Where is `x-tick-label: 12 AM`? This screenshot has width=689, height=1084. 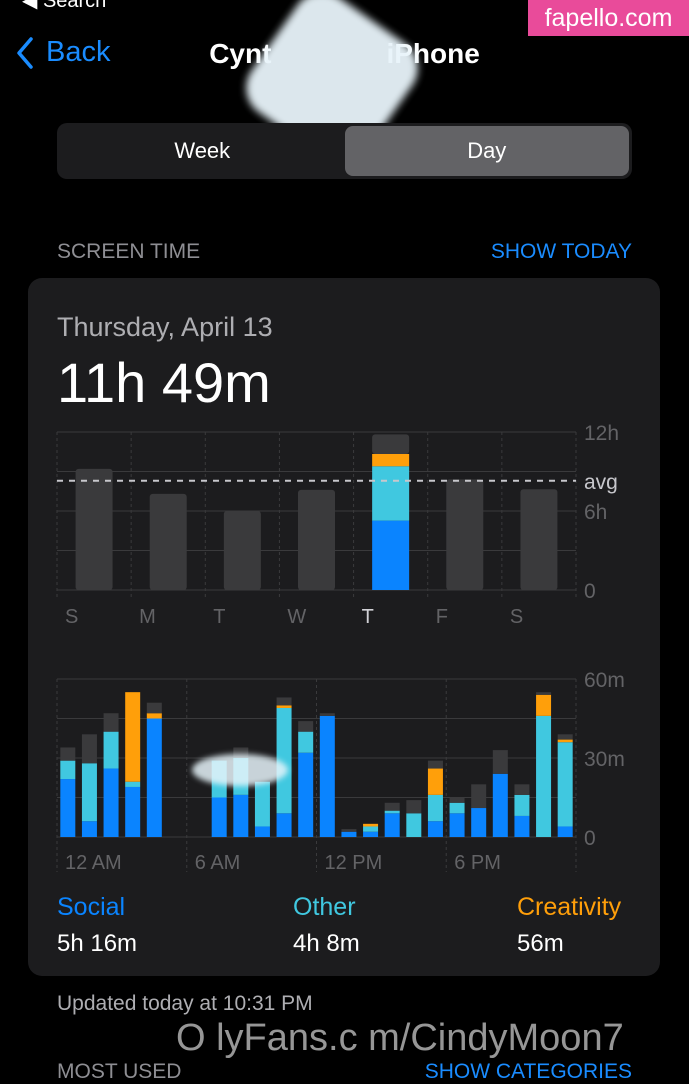
x-tick-label: 12 AM is located at coordinates (93, 863).